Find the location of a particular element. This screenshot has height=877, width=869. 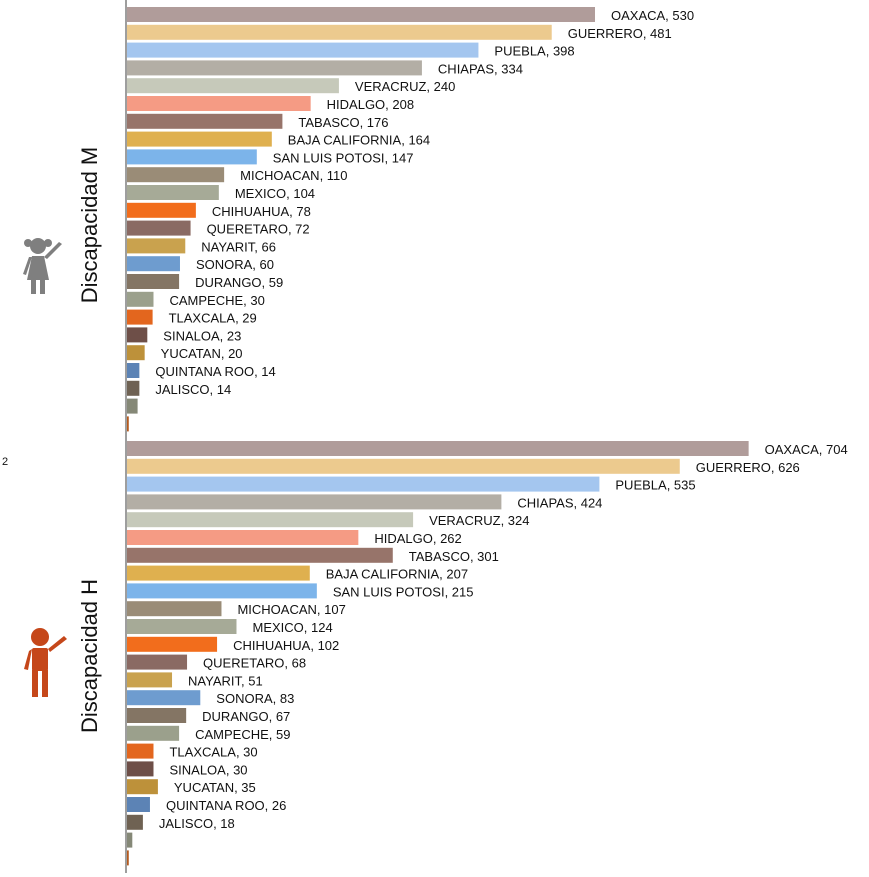

data-label-h-14: SONORA, 83 is located at coordinates (255, 698).